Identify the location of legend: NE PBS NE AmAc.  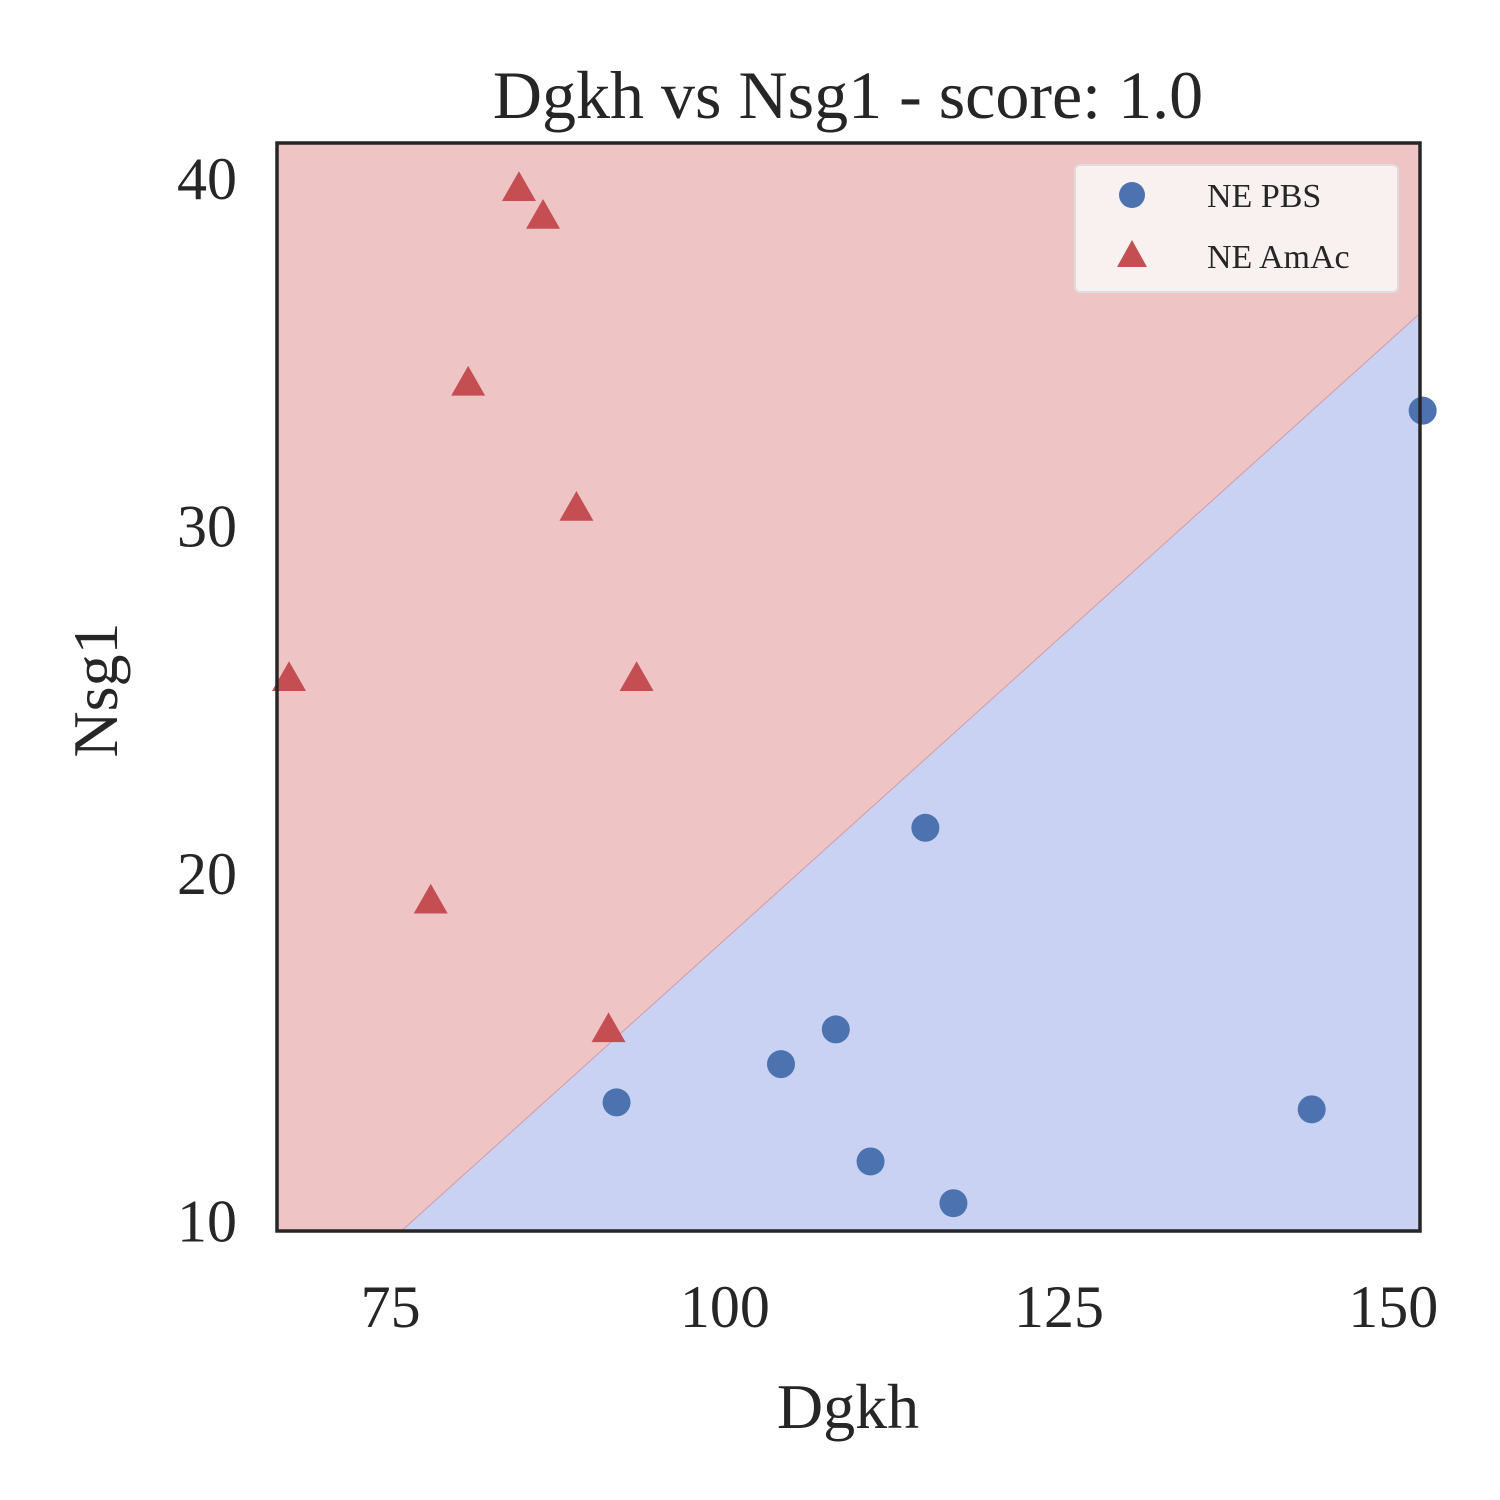
(1236, 228).